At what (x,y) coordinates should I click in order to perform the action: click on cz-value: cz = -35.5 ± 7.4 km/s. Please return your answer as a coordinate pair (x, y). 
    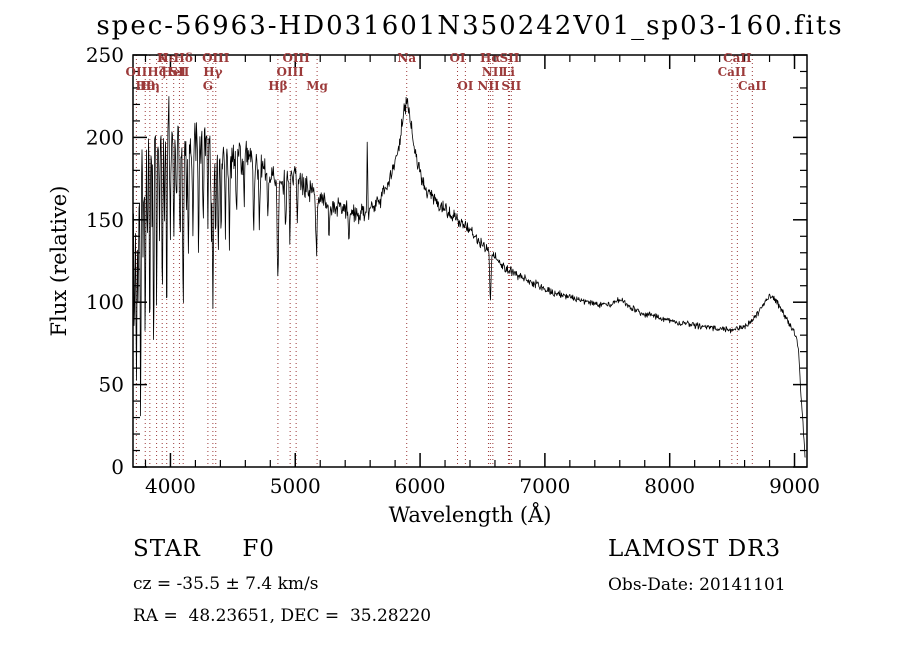
    Looking at the image, I should click on (226, 584).